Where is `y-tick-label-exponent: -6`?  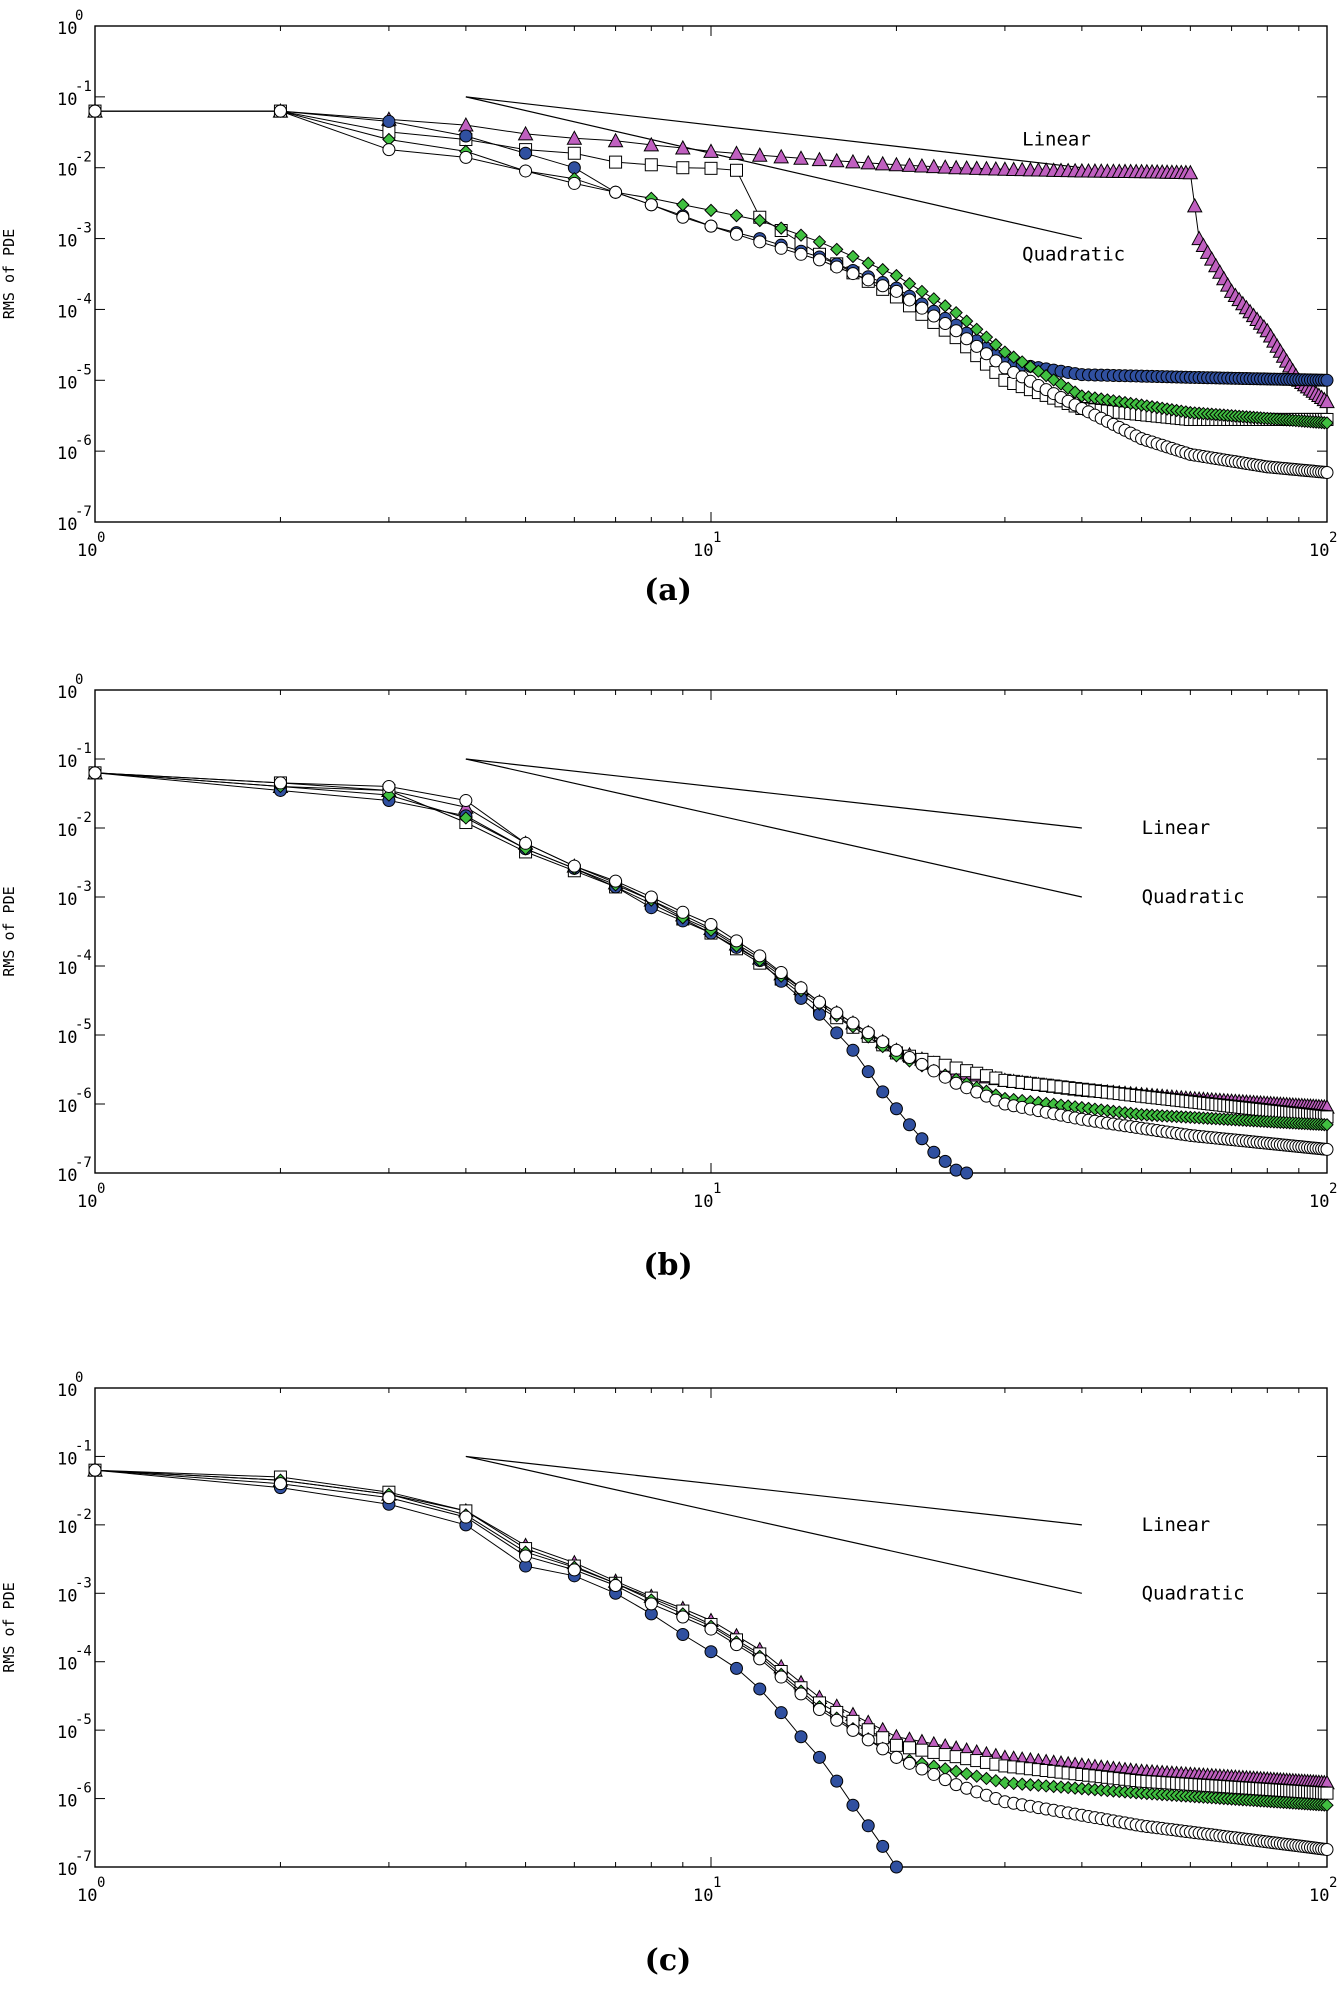
y-tick-label-exponent: -6 is located at coordinates (83, 1789).